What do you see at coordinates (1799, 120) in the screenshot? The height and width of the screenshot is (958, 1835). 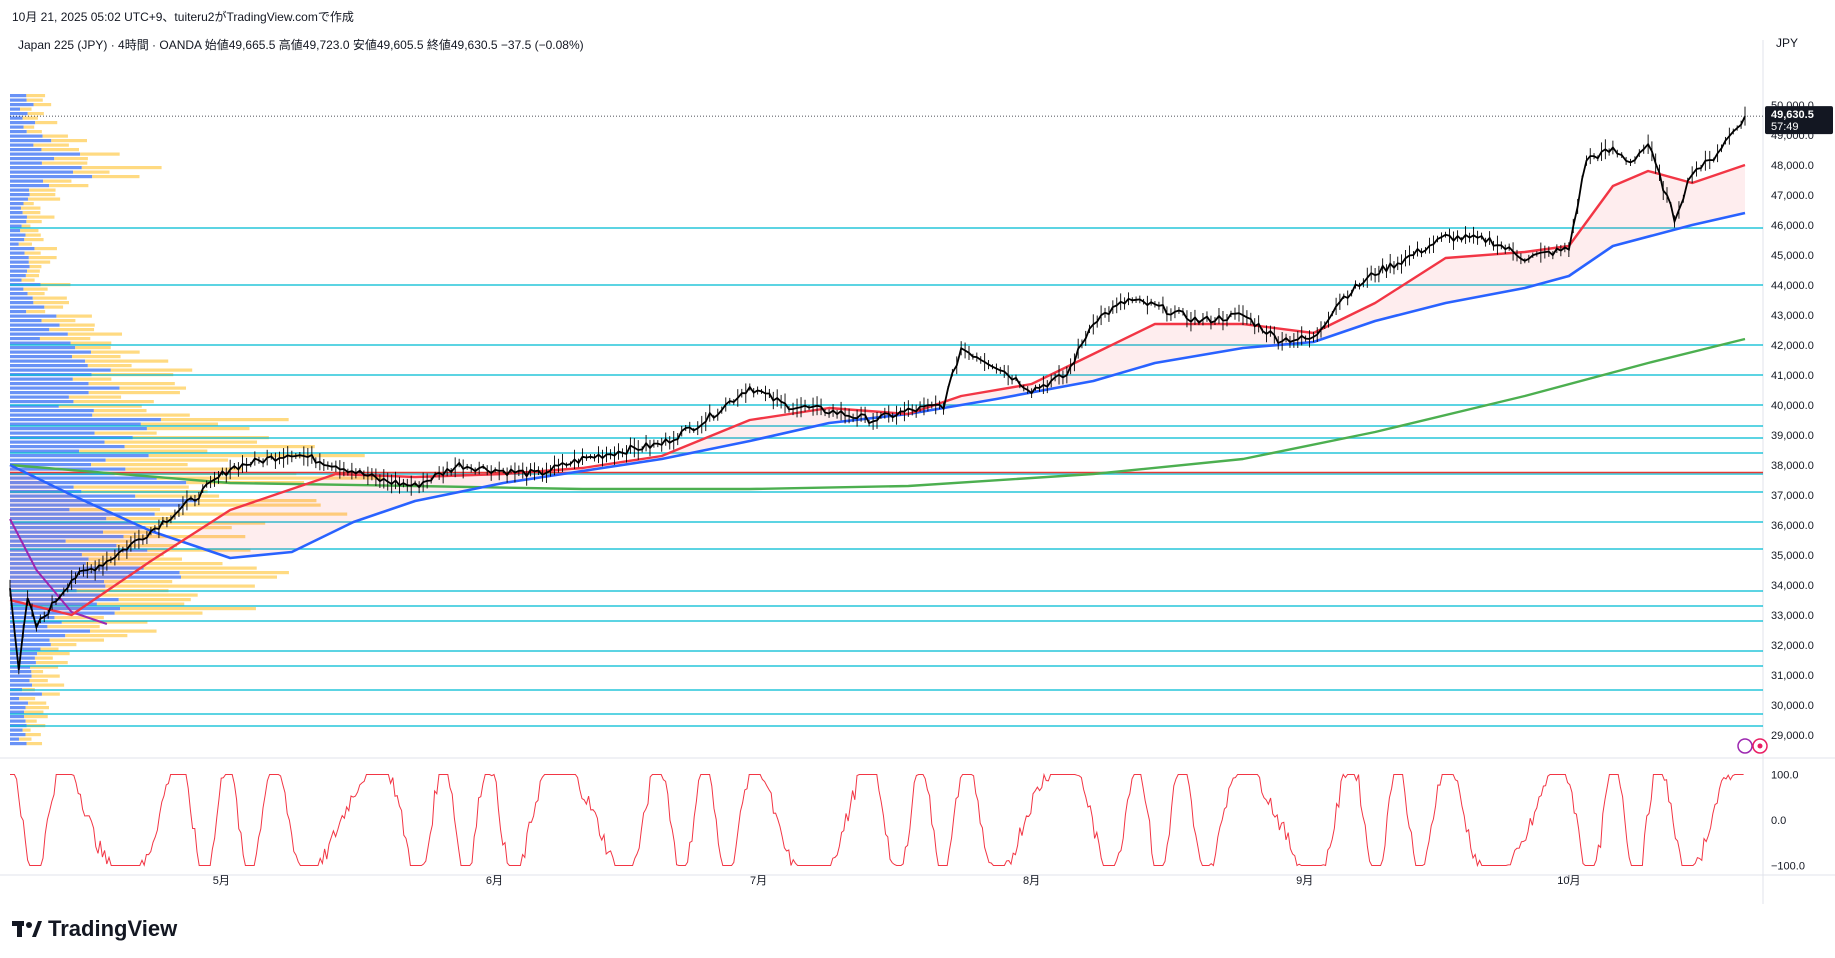 I see `last-price-tag` at bounding box center [1799, 120].